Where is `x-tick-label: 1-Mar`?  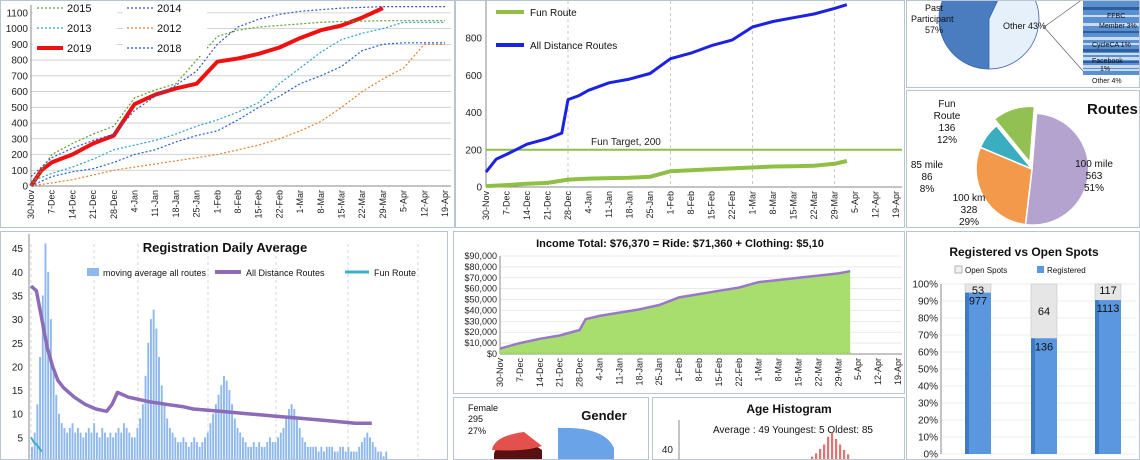
x-tick-label: 1-Mar is located at coordinates (300, 202).